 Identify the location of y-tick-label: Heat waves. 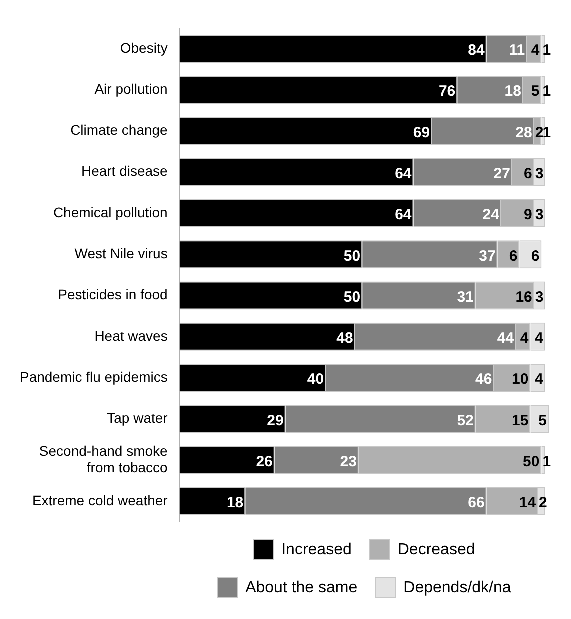
(131, 336).